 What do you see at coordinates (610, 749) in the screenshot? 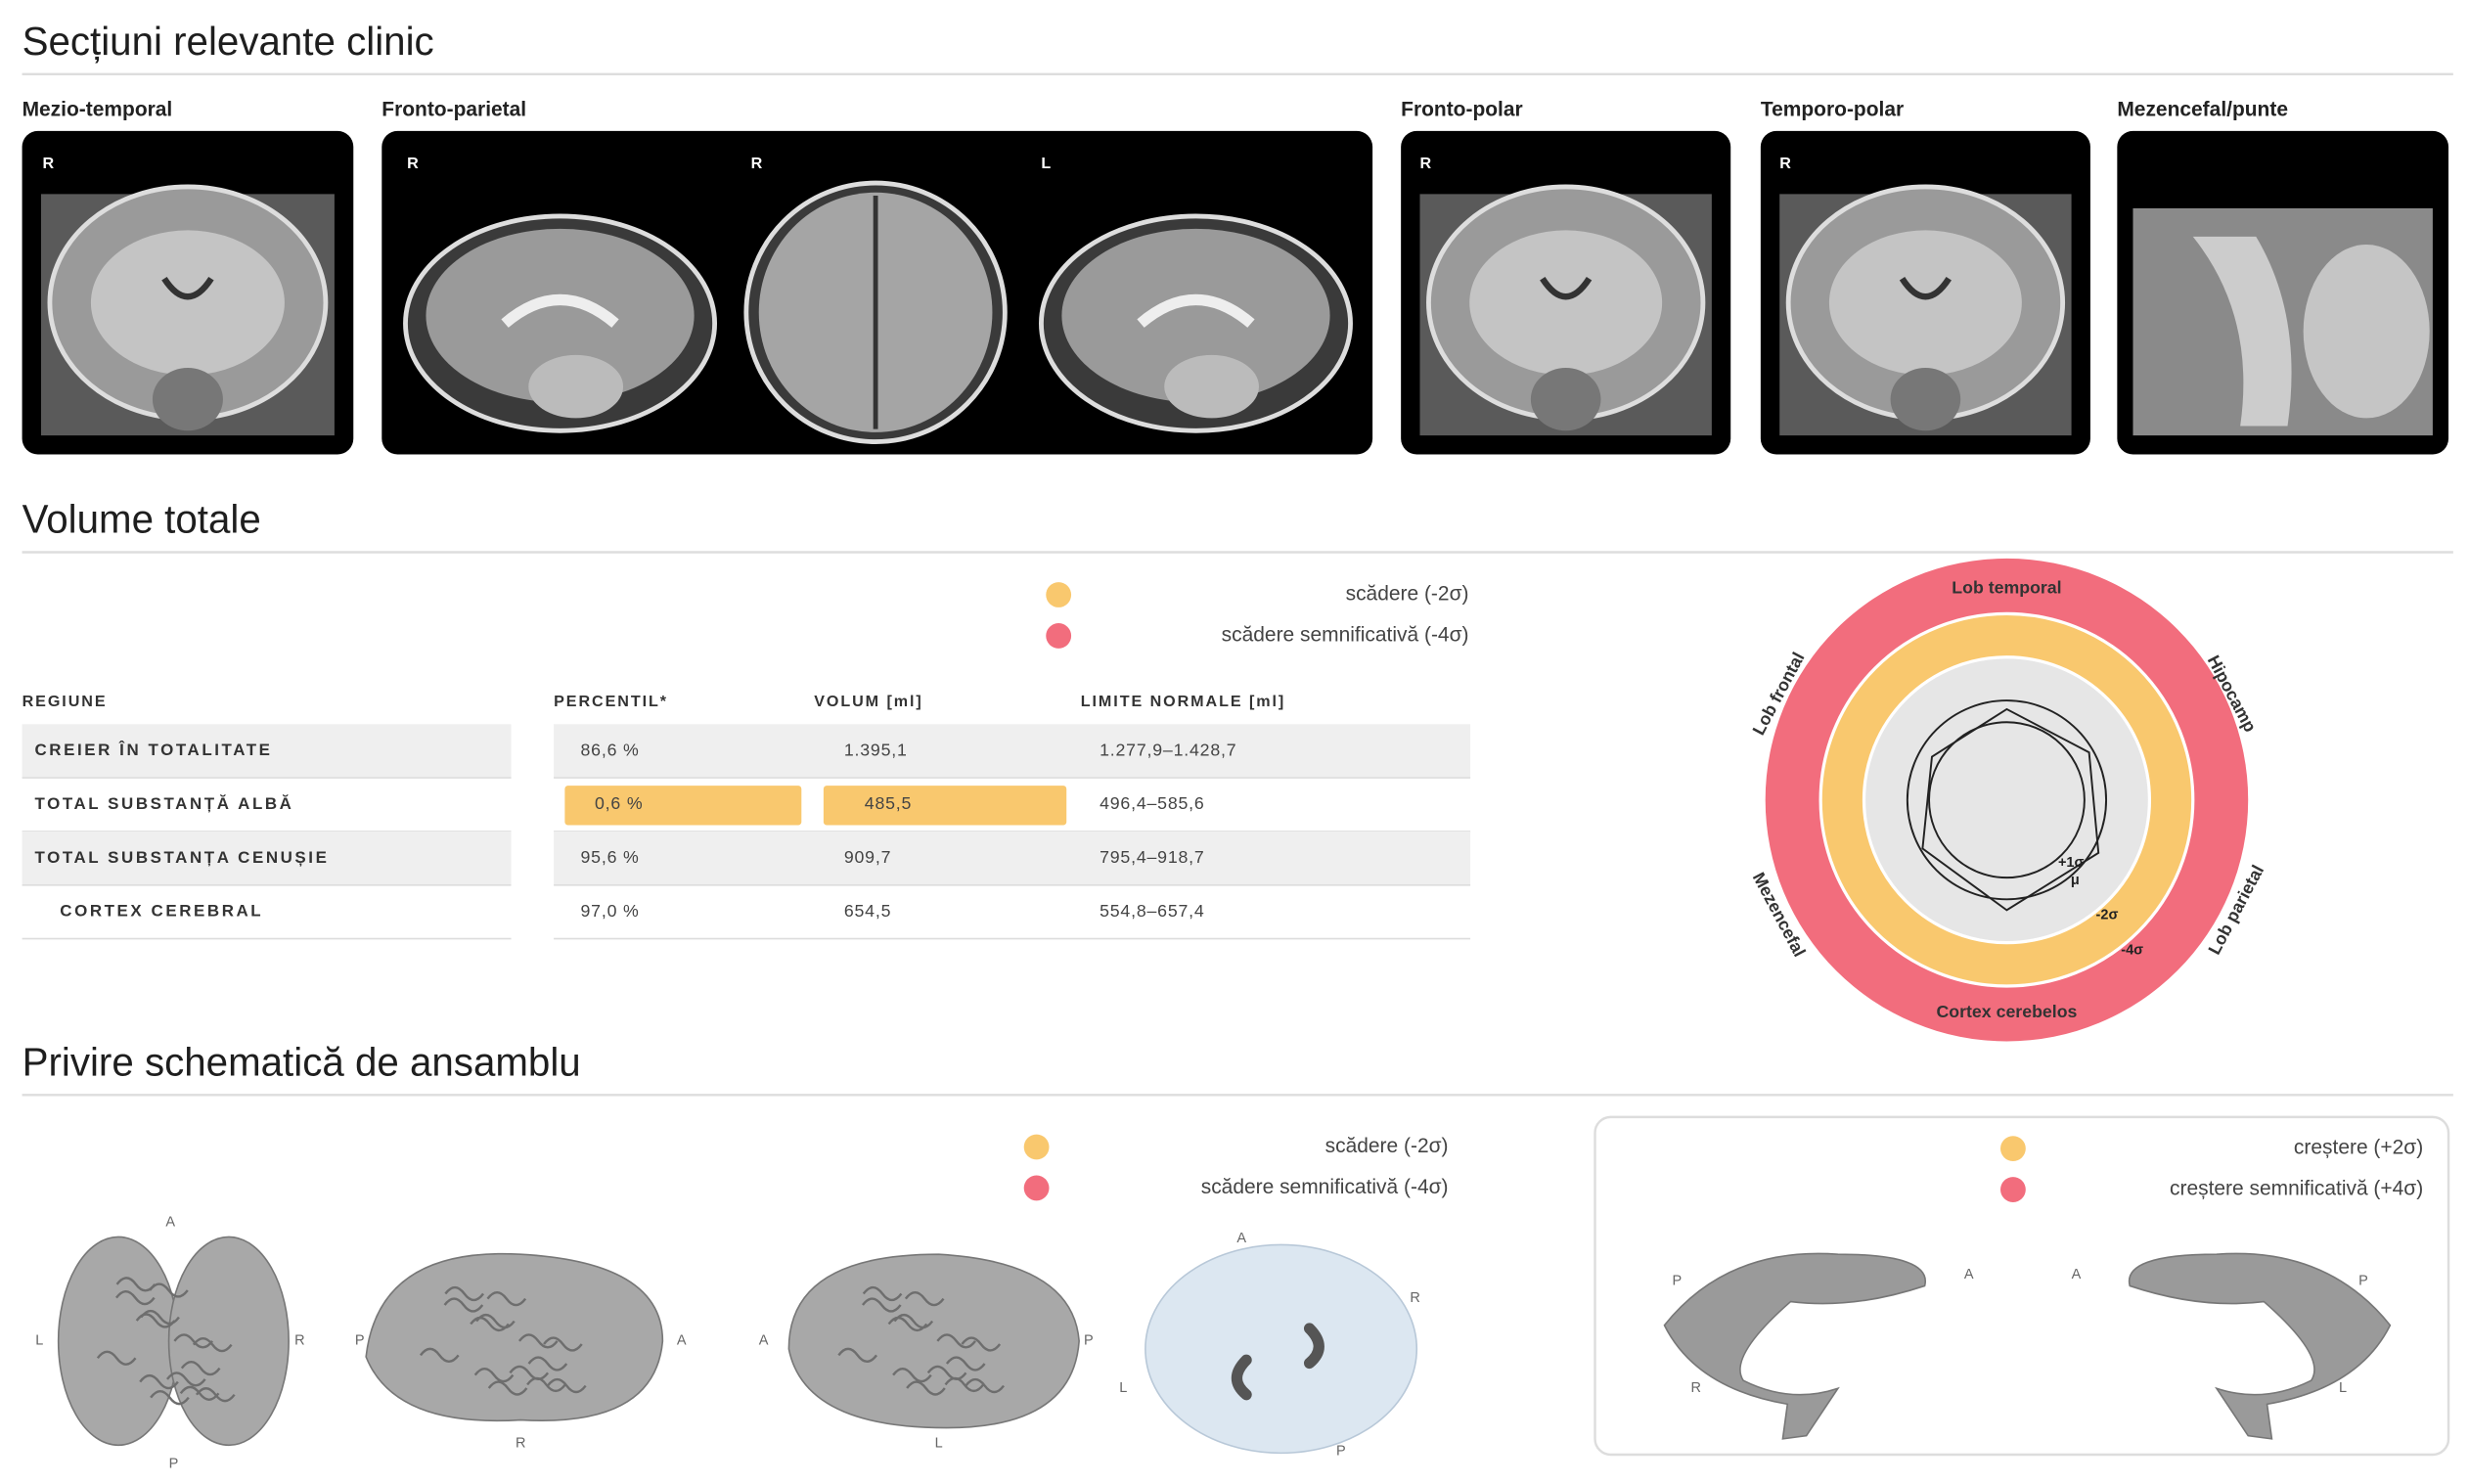
I see `table-cell: 86,6 %` at bounding box center [610, 749].